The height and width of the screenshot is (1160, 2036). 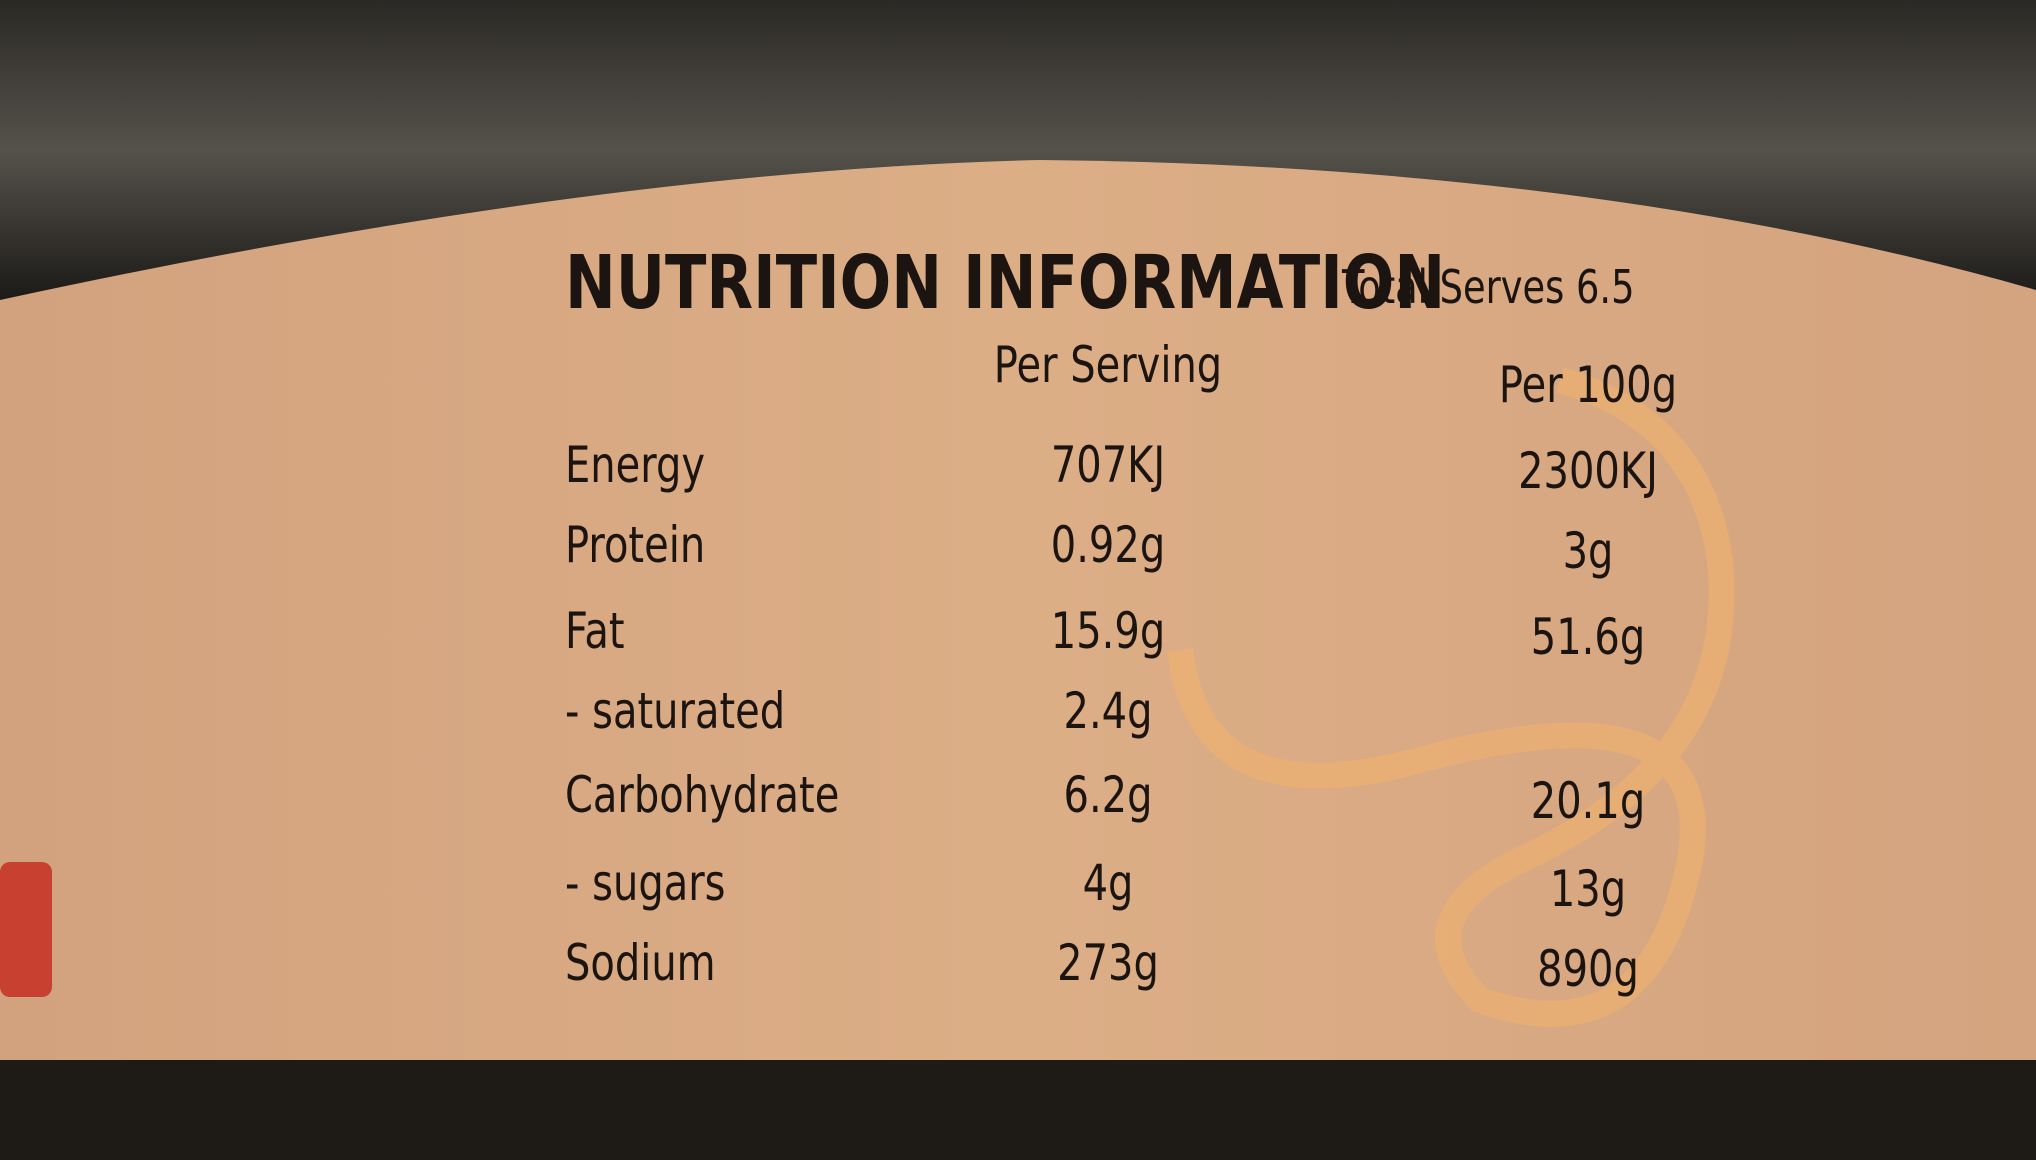 I want to click on cell-value: 2.4g, so click(x=1108, y=711).